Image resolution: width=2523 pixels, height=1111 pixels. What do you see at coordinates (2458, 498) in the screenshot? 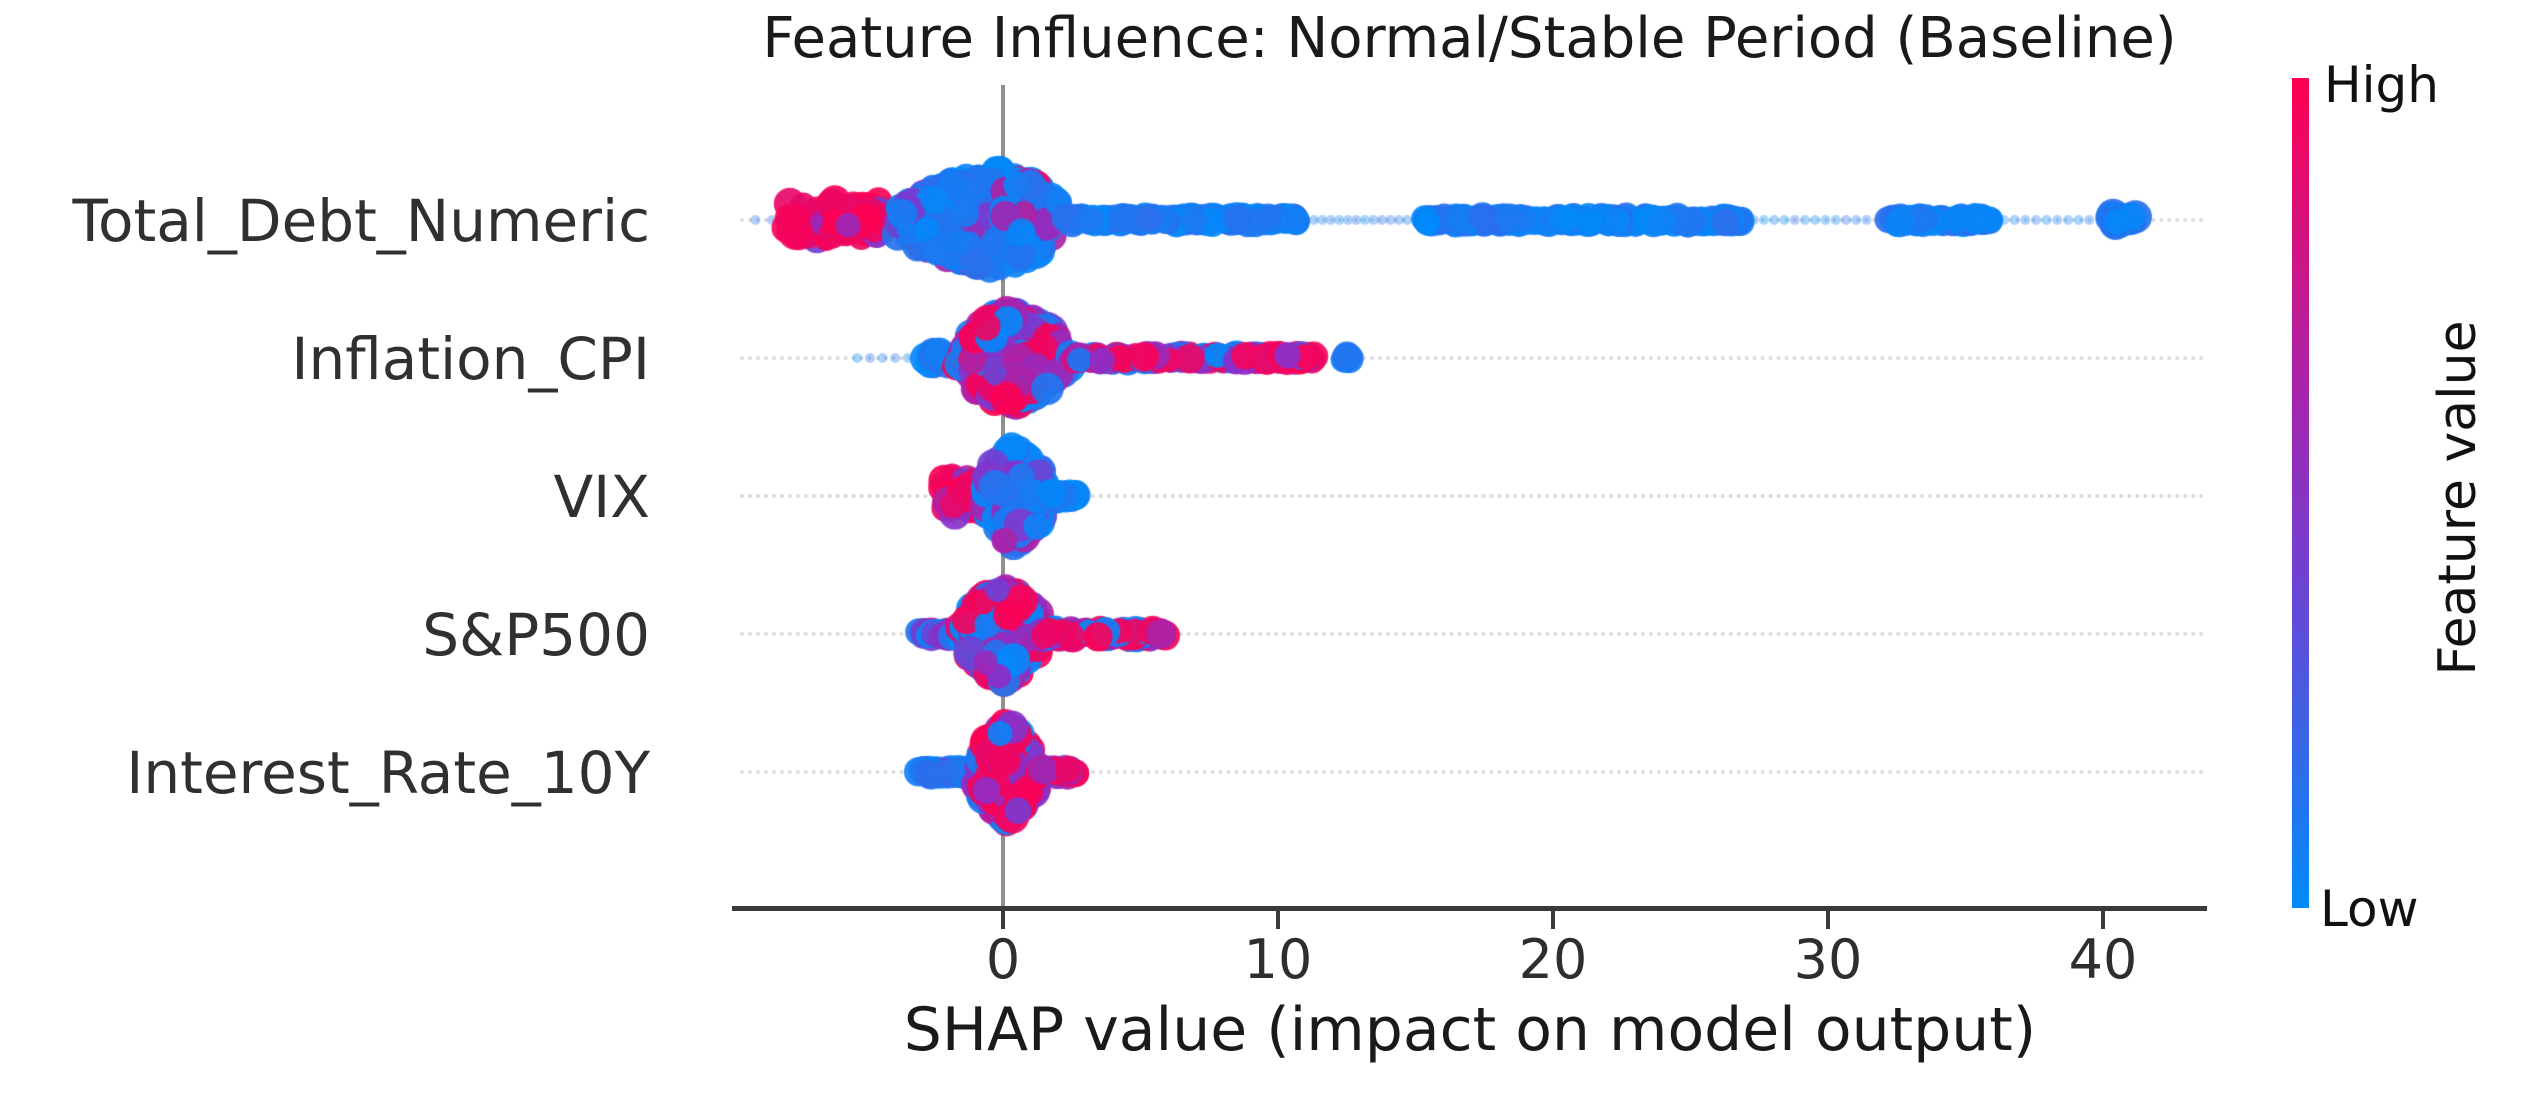
I see `colorbar-title: Feature value` at bounding box center [2458, 498].